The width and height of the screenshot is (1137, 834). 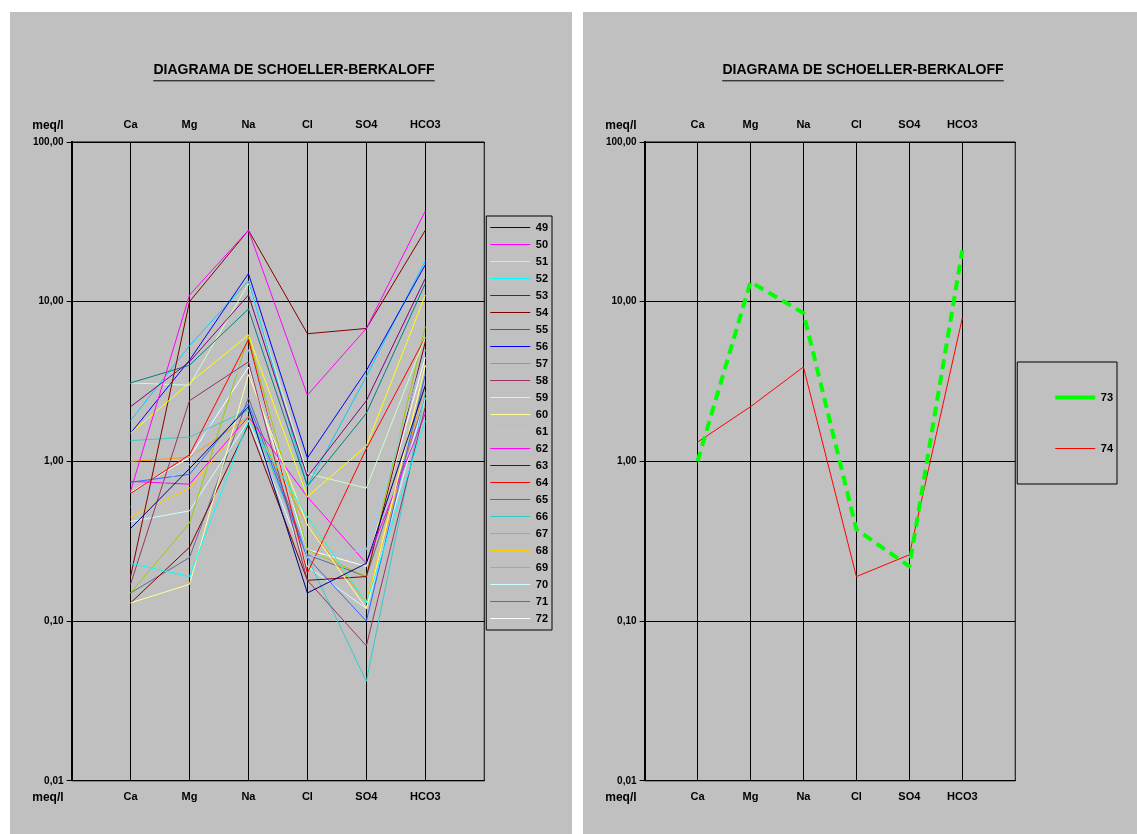 What do you see at coordinates (542, 532) in the screenshot?
I see `legend-label: 67` at bounding box center [542, 532].